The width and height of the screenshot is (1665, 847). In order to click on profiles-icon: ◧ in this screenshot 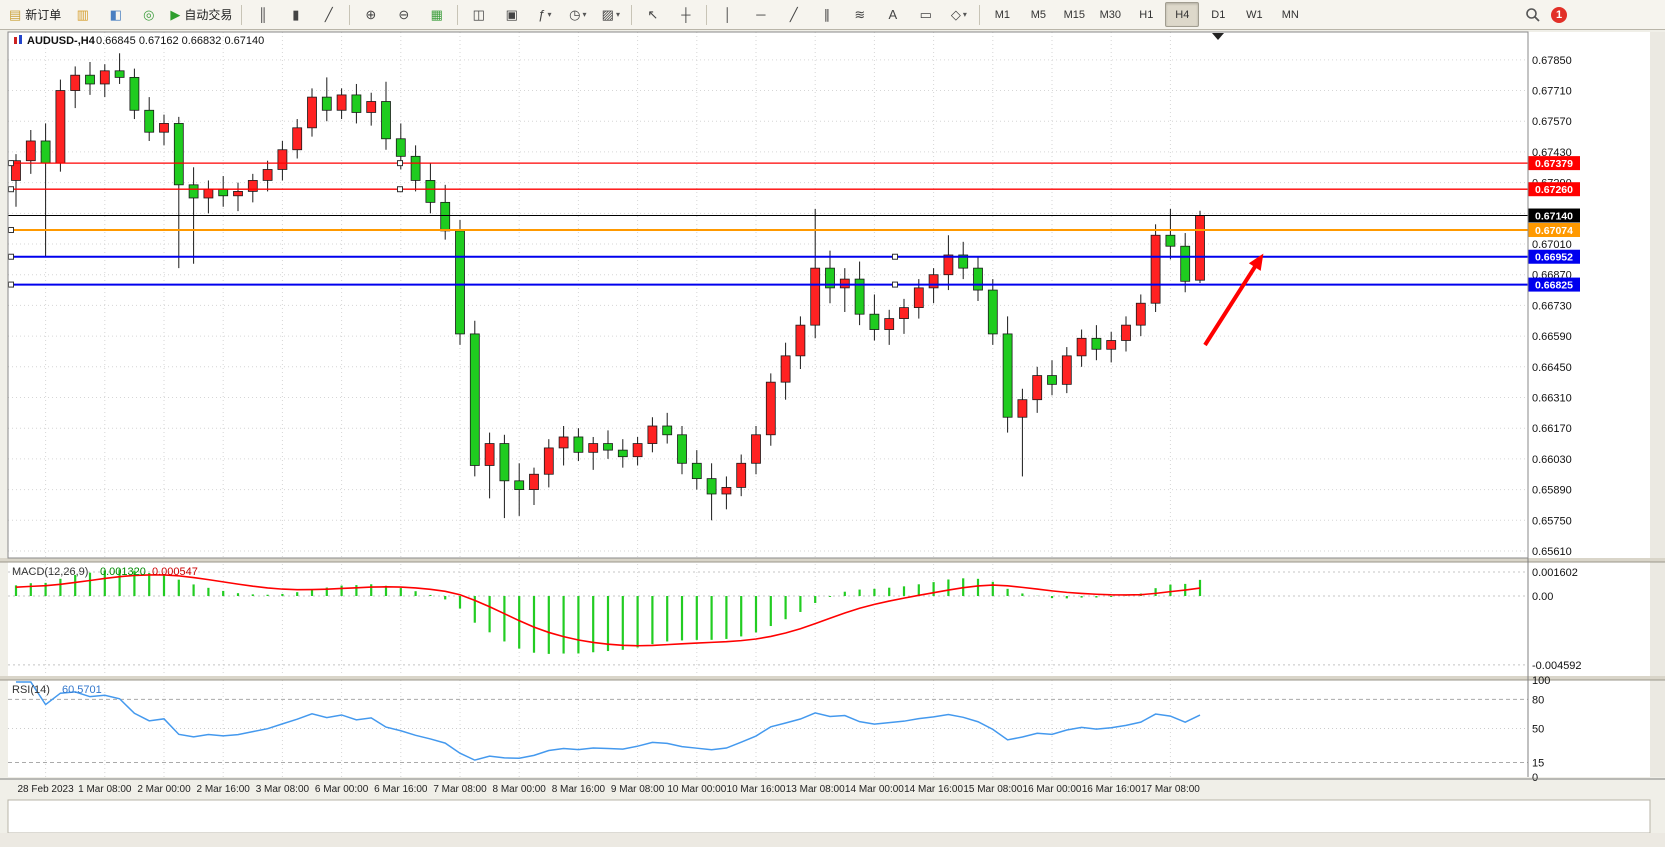, I will do `click(115, 14)`.